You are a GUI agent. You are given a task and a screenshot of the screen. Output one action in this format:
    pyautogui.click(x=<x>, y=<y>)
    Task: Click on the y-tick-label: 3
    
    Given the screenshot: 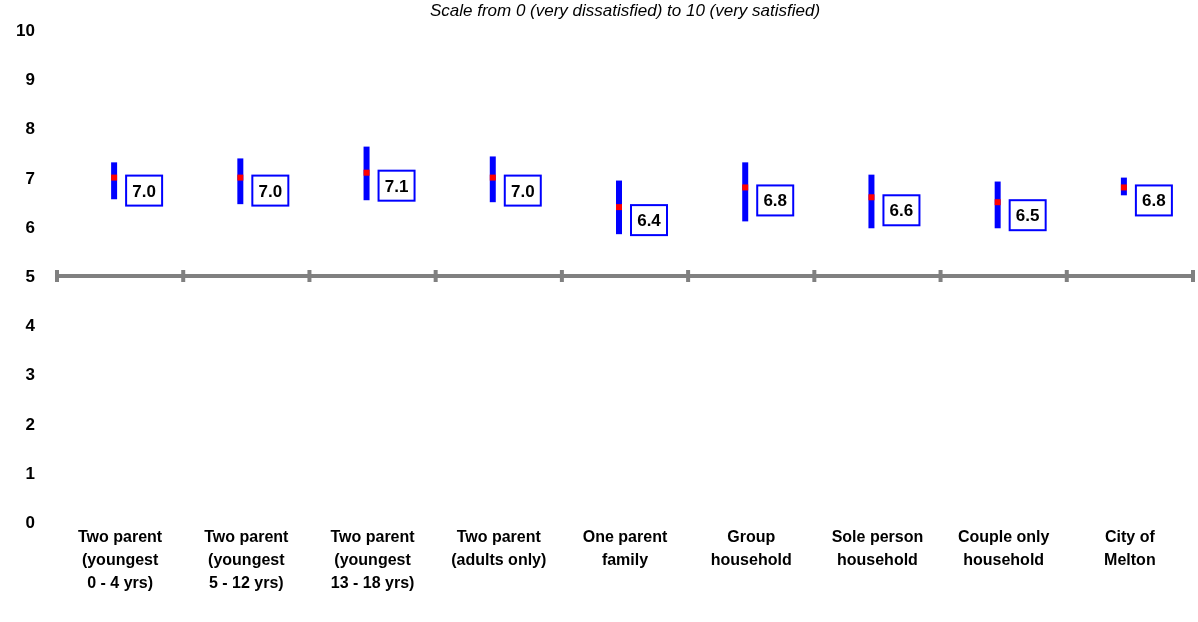 What is the action you would take?
    pyautogui.click(x=30, y=375)
    